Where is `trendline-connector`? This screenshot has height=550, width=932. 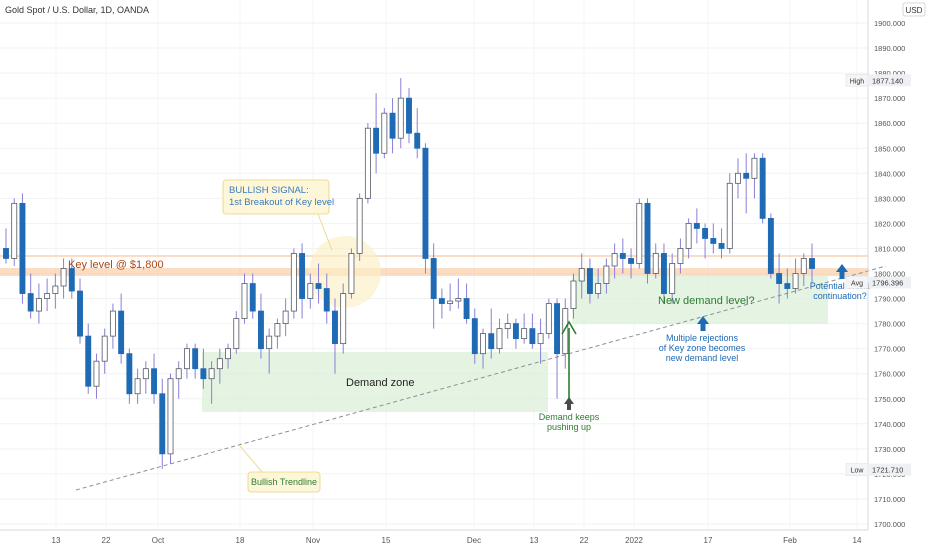
trendline-connector is located at coordinates (251, 459).